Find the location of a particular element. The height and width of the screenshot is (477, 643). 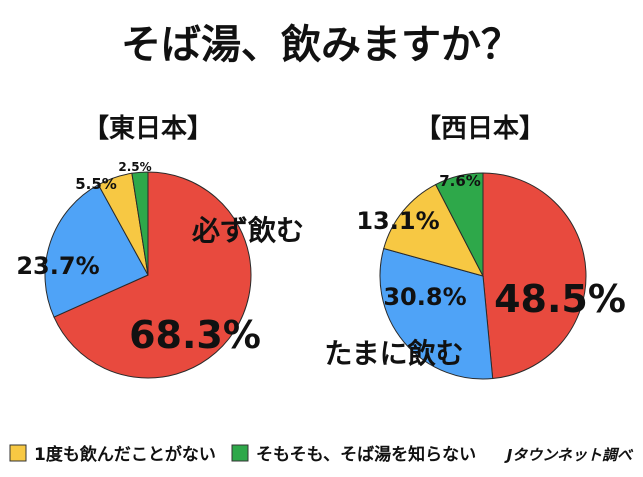

pct-label-west-3: 7.6% is located at coordinates (460, 181).